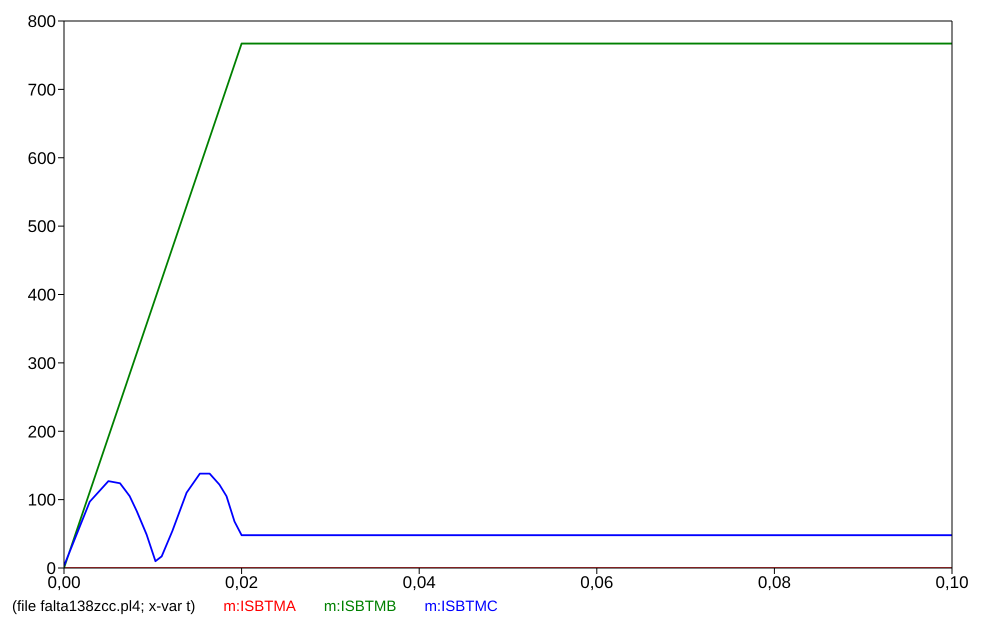  What do you see at coordinates (774, 582) in the screenshot?
I see `x-tick-label: 0,08` at bounding box center [774, 582].